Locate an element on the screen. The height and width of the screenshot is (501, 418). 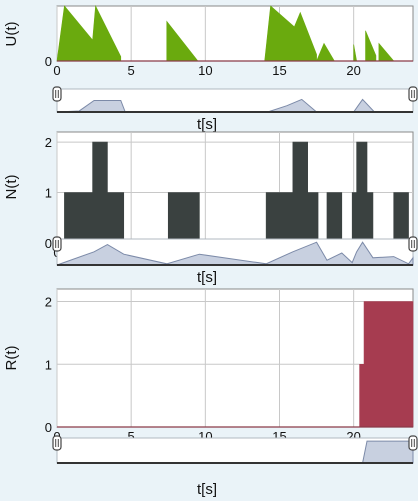
y-axis-label: N(t) is located at coordinates (11, 187).